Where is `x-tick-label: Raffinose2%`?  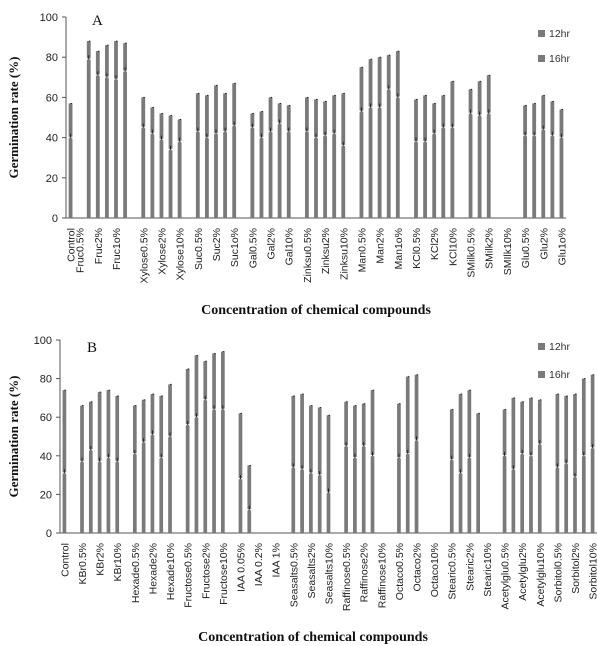
x-tick-label: Raffinose2% is located at coordinates (365, 572).